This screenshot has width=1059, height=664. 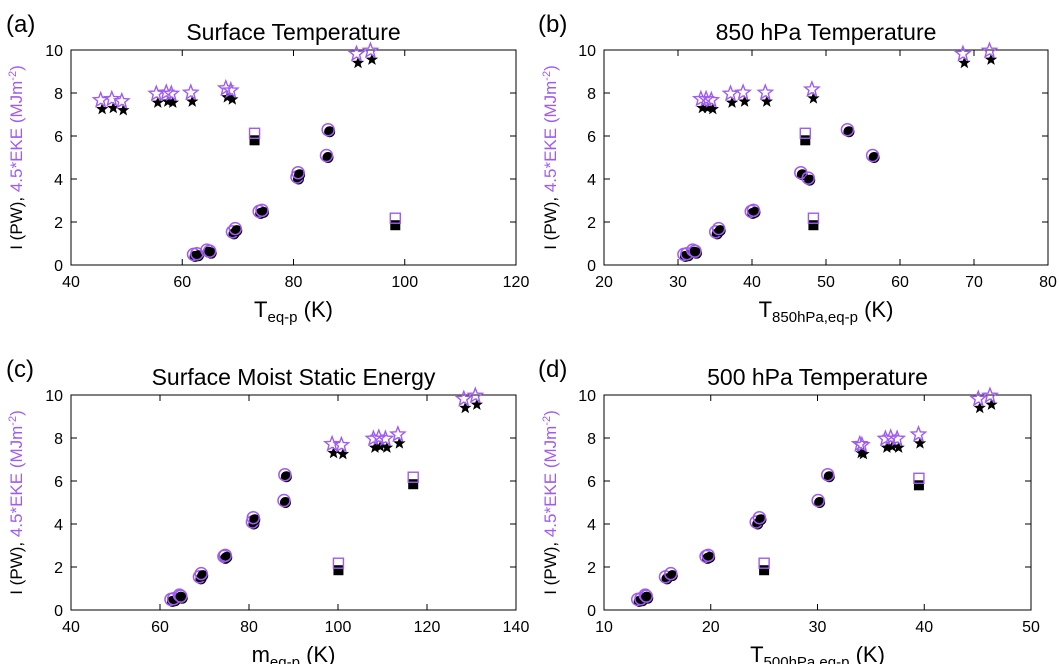 I want to click on chart-title: Surface Moist Static Energy, so click(x=294, y=377).